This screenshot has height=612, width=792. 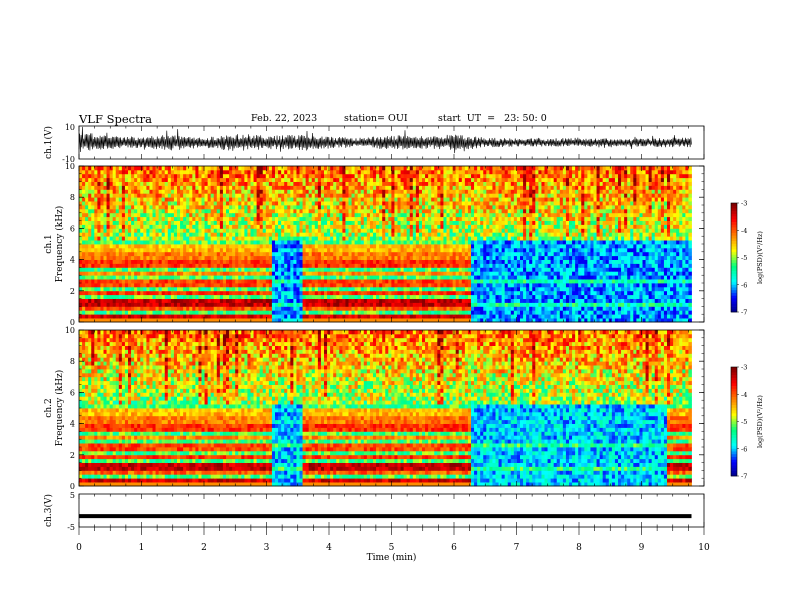 What do you see at coordinates (744, 477) in the screenshot?
I see `ch2-spectrogram-cbar-tick-m7: -7` at bounding box center [744, 477].